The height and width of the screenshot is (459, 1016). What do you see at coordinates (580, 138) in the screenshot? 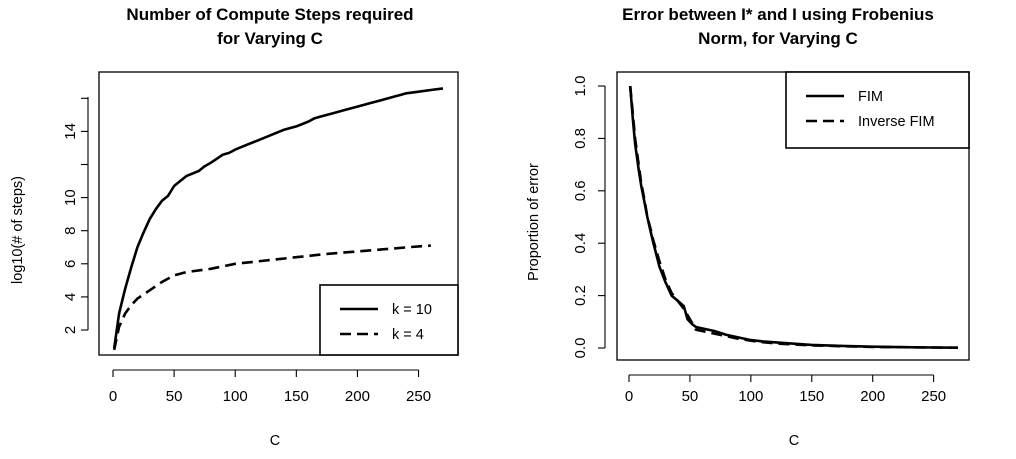
I see `y-tick-label: 0.8` at bounding box center [580, 138].